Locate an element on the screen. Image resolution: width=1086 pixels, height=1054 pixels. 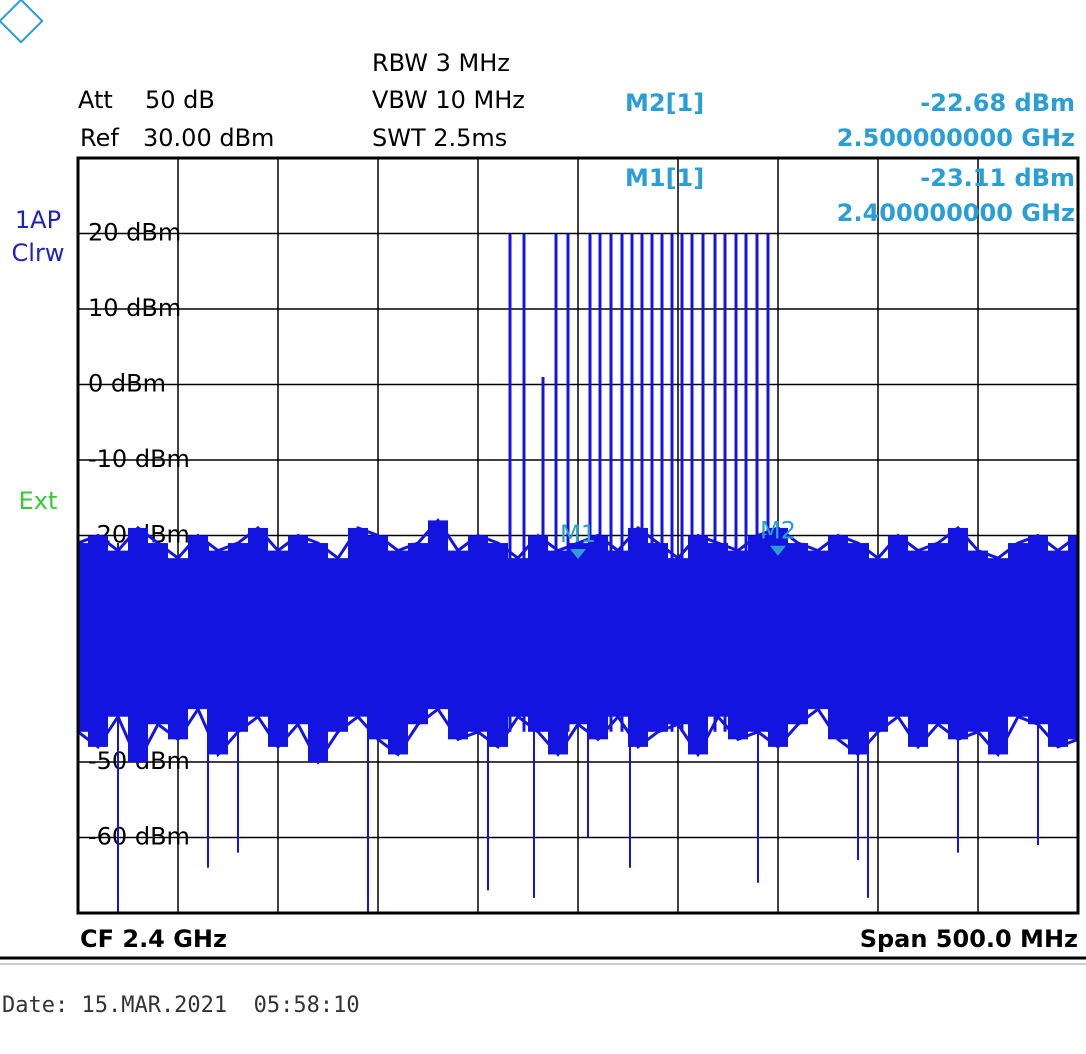
marker-frequency: 2.400000000 GHz is located at coordinates (956, 213).